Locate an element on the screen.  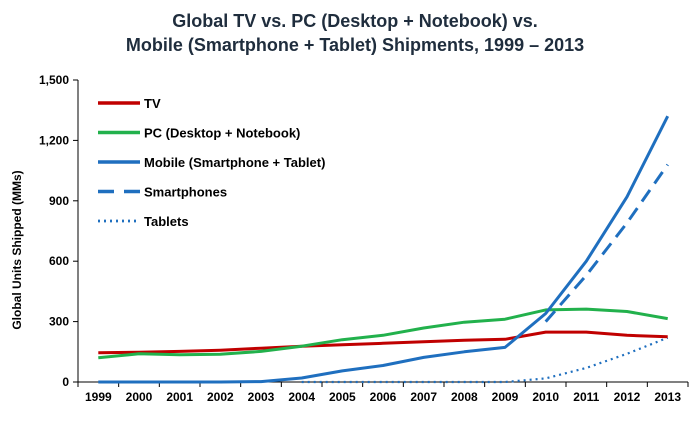
y-tick-label: 0 is located at coordinates (65, 382).